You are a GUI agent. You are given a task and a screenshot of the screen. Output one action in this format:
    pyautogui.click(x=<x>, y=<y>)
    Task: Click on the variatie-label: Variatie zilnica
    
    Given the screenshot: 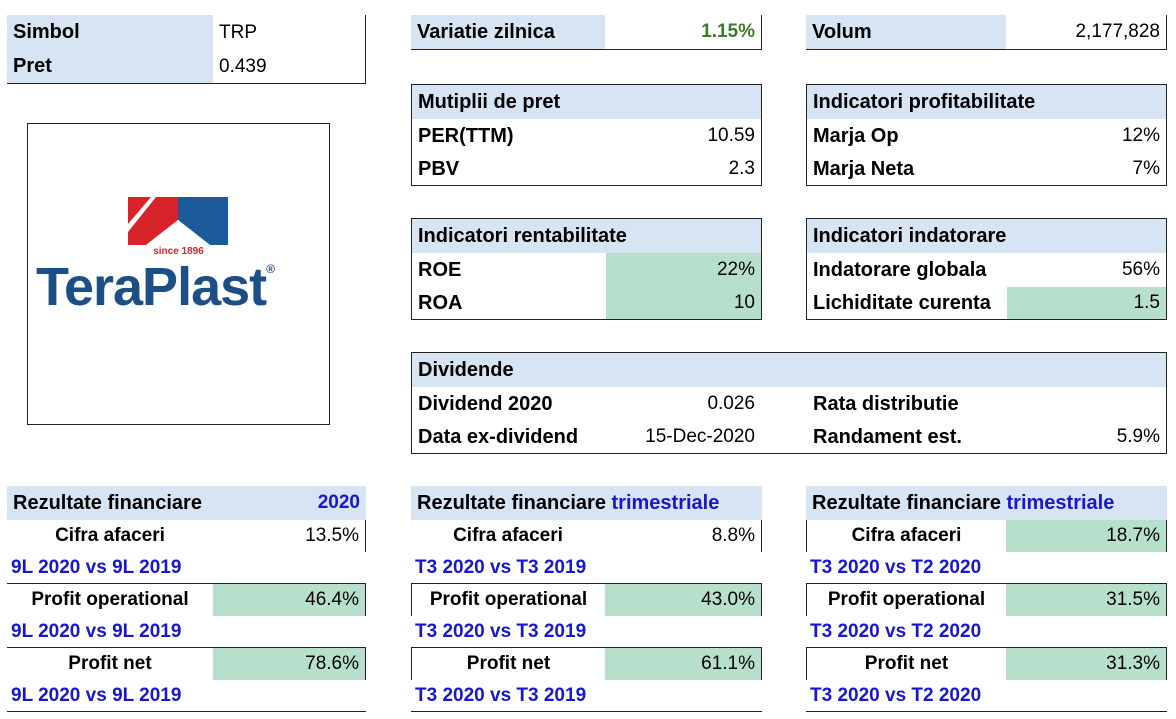 What is the action you would take?
    pyautogui.click(x=508, y=32)
    